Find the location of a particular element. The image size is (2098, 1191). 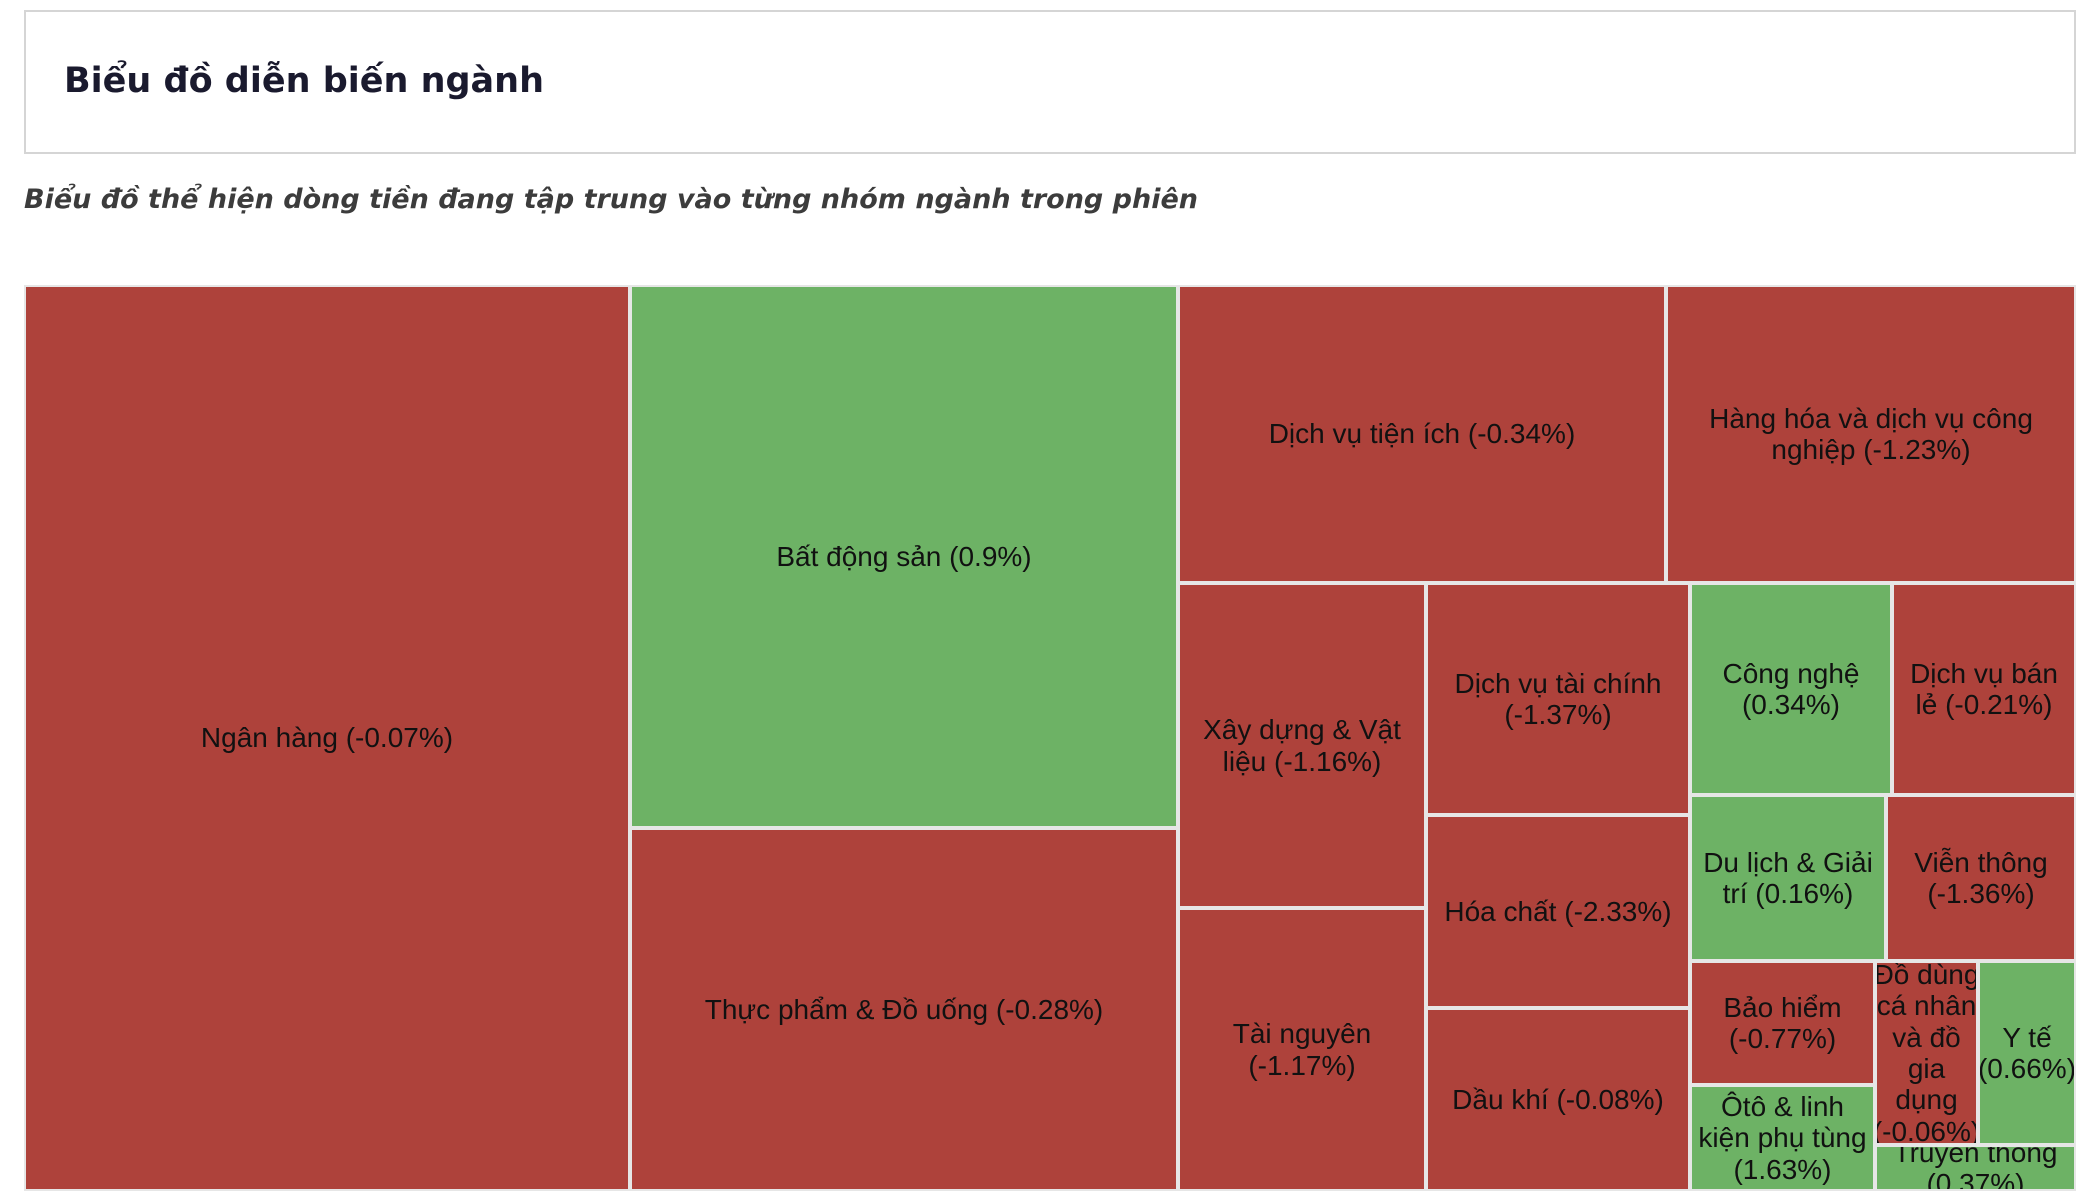

treemap-cell-label: Bảo hiểm (-0.77%) is located at coordinates (1782, 1022).